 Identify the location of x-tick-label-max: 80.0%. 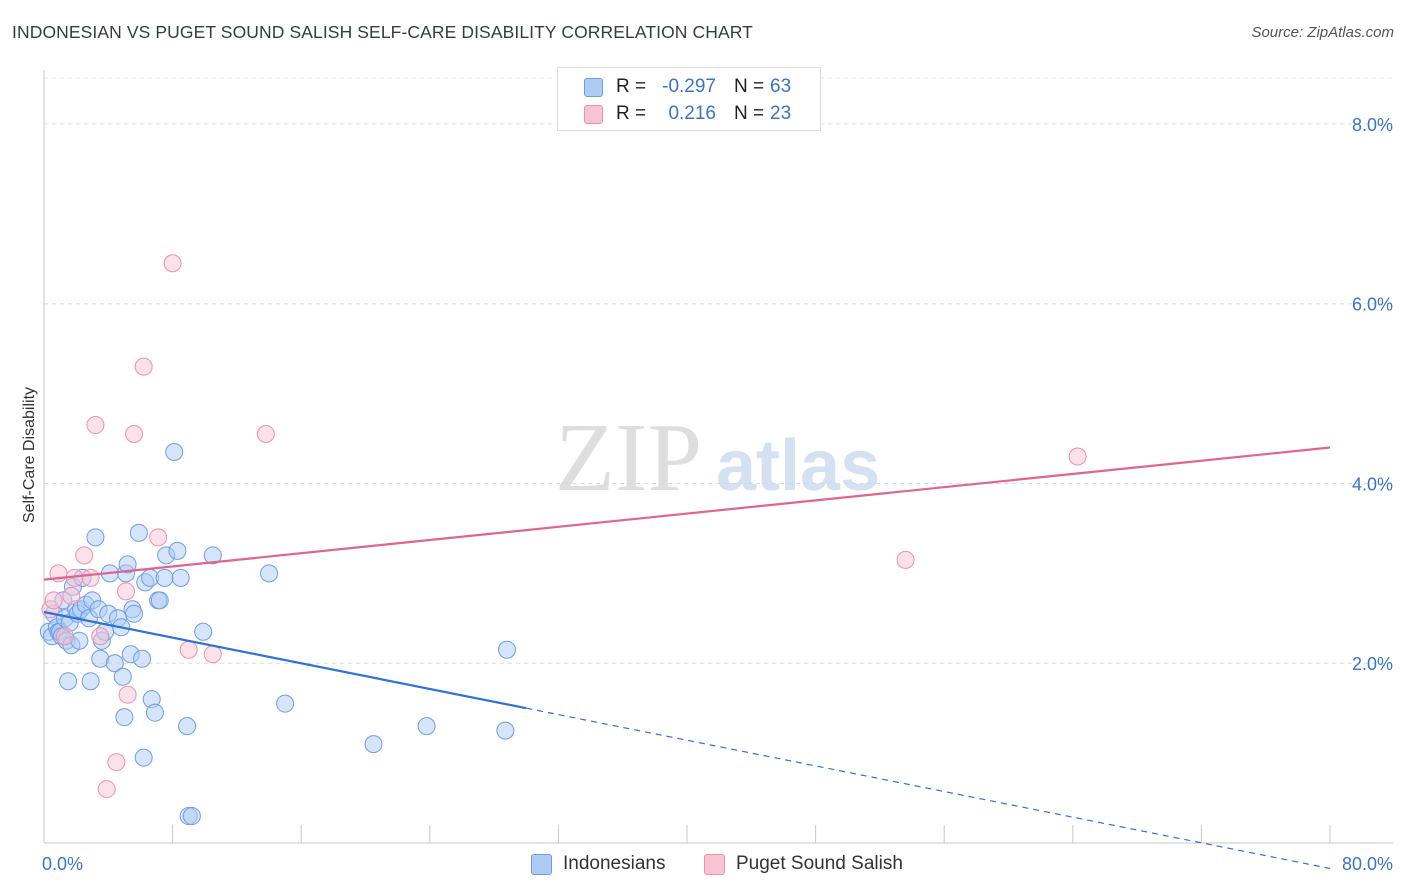
(1367, 864).